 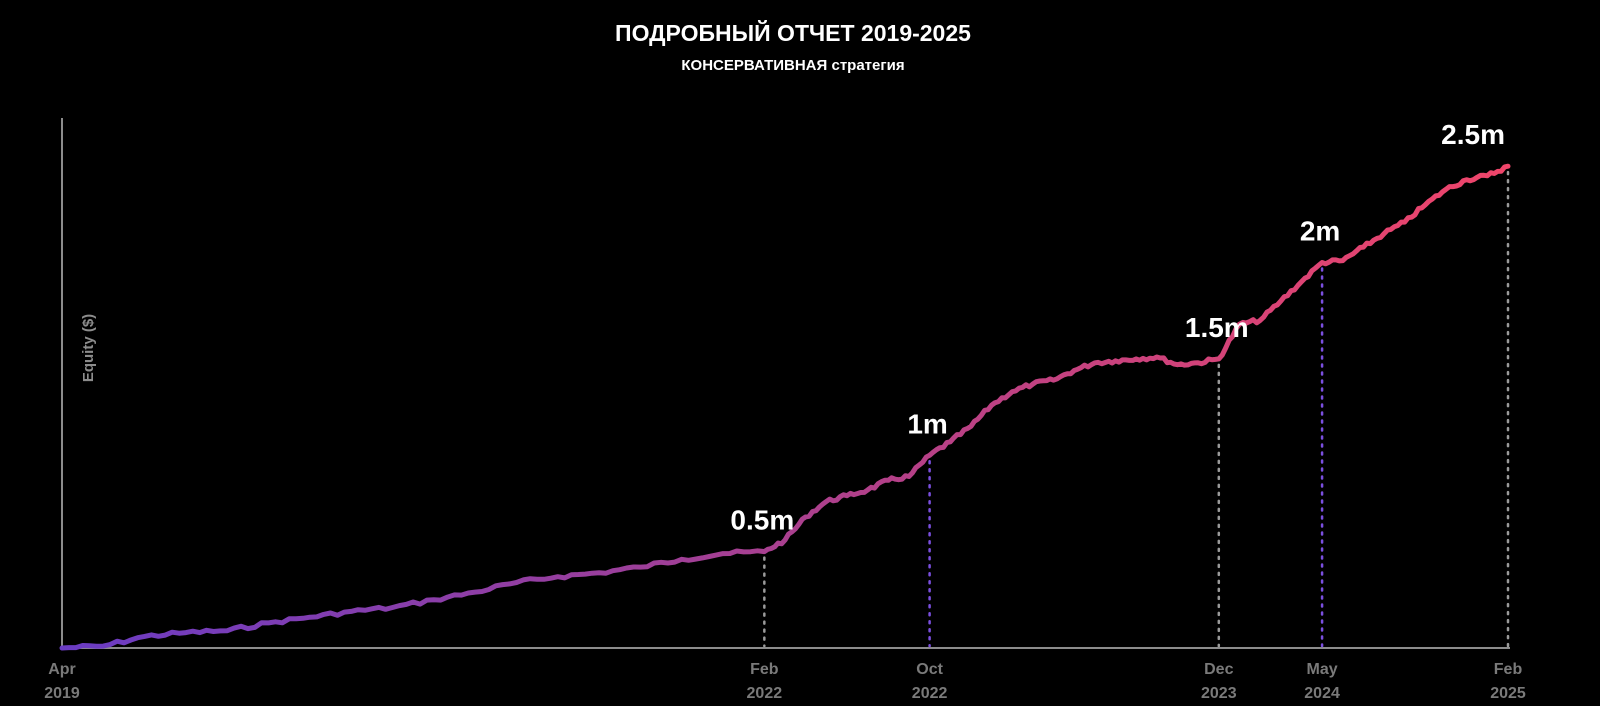 I want to click on x-tick-label-0-month: Apr, so click(x=62, y=669).